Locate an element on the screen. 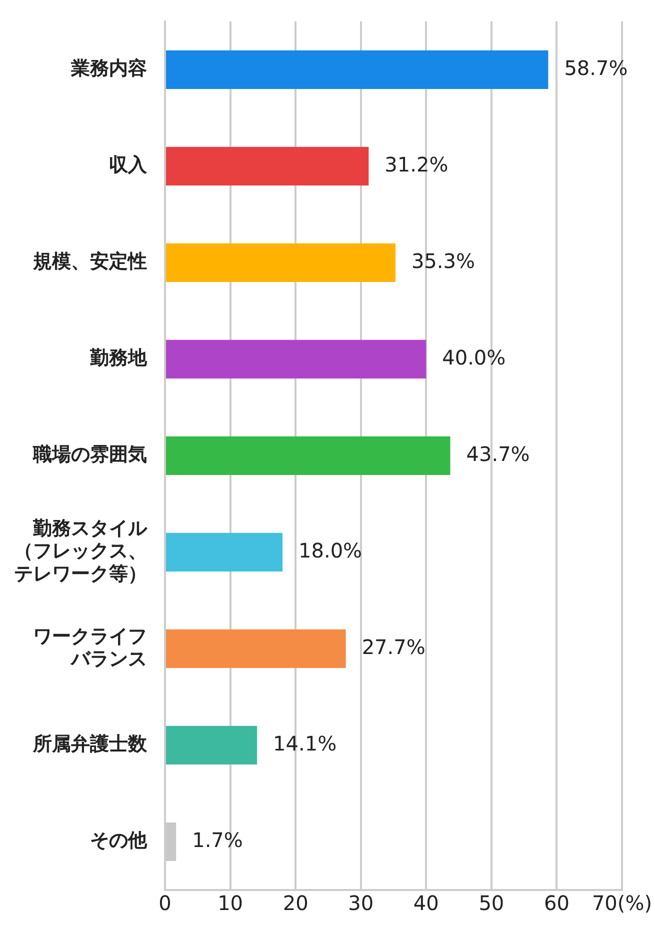 Image resolution: width=655 pixels, height=928 pixels. data-label: 31.2% is located at coordinates (416, 164).